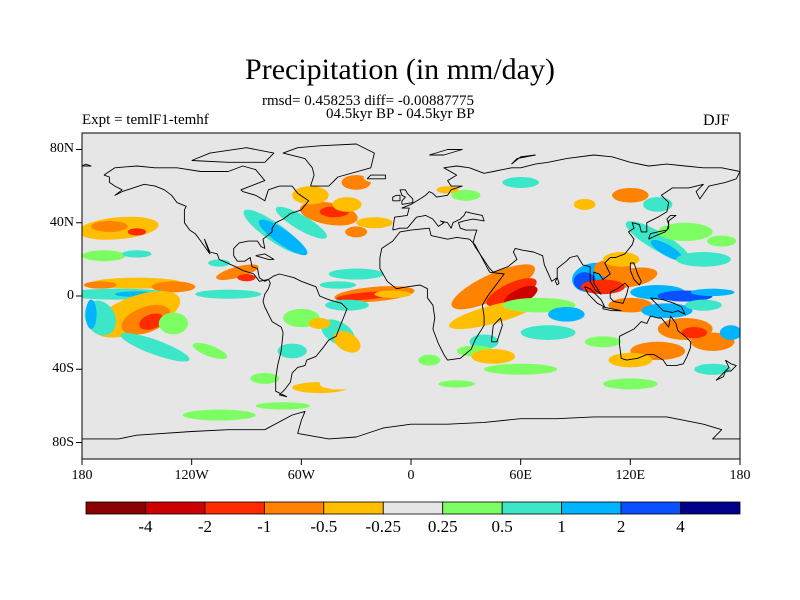 The image size is (800, 600). What do you see at coordinates (324, 526) in the screenshot?
I see `colorbar-label: -0.5` at bounding box center [324, 526].